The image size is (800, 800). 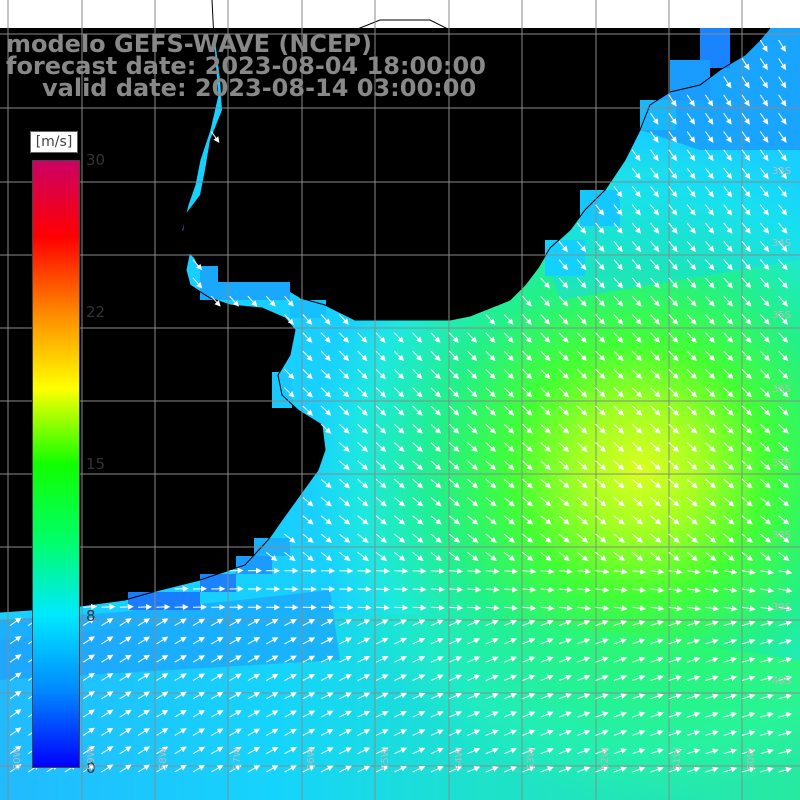 What do you see at coordinates (246, 66) in the screenshot?
I see `title-forecast-date: forecast date: 2023-08-04 18:00:00` at bounding box center [246, 66].